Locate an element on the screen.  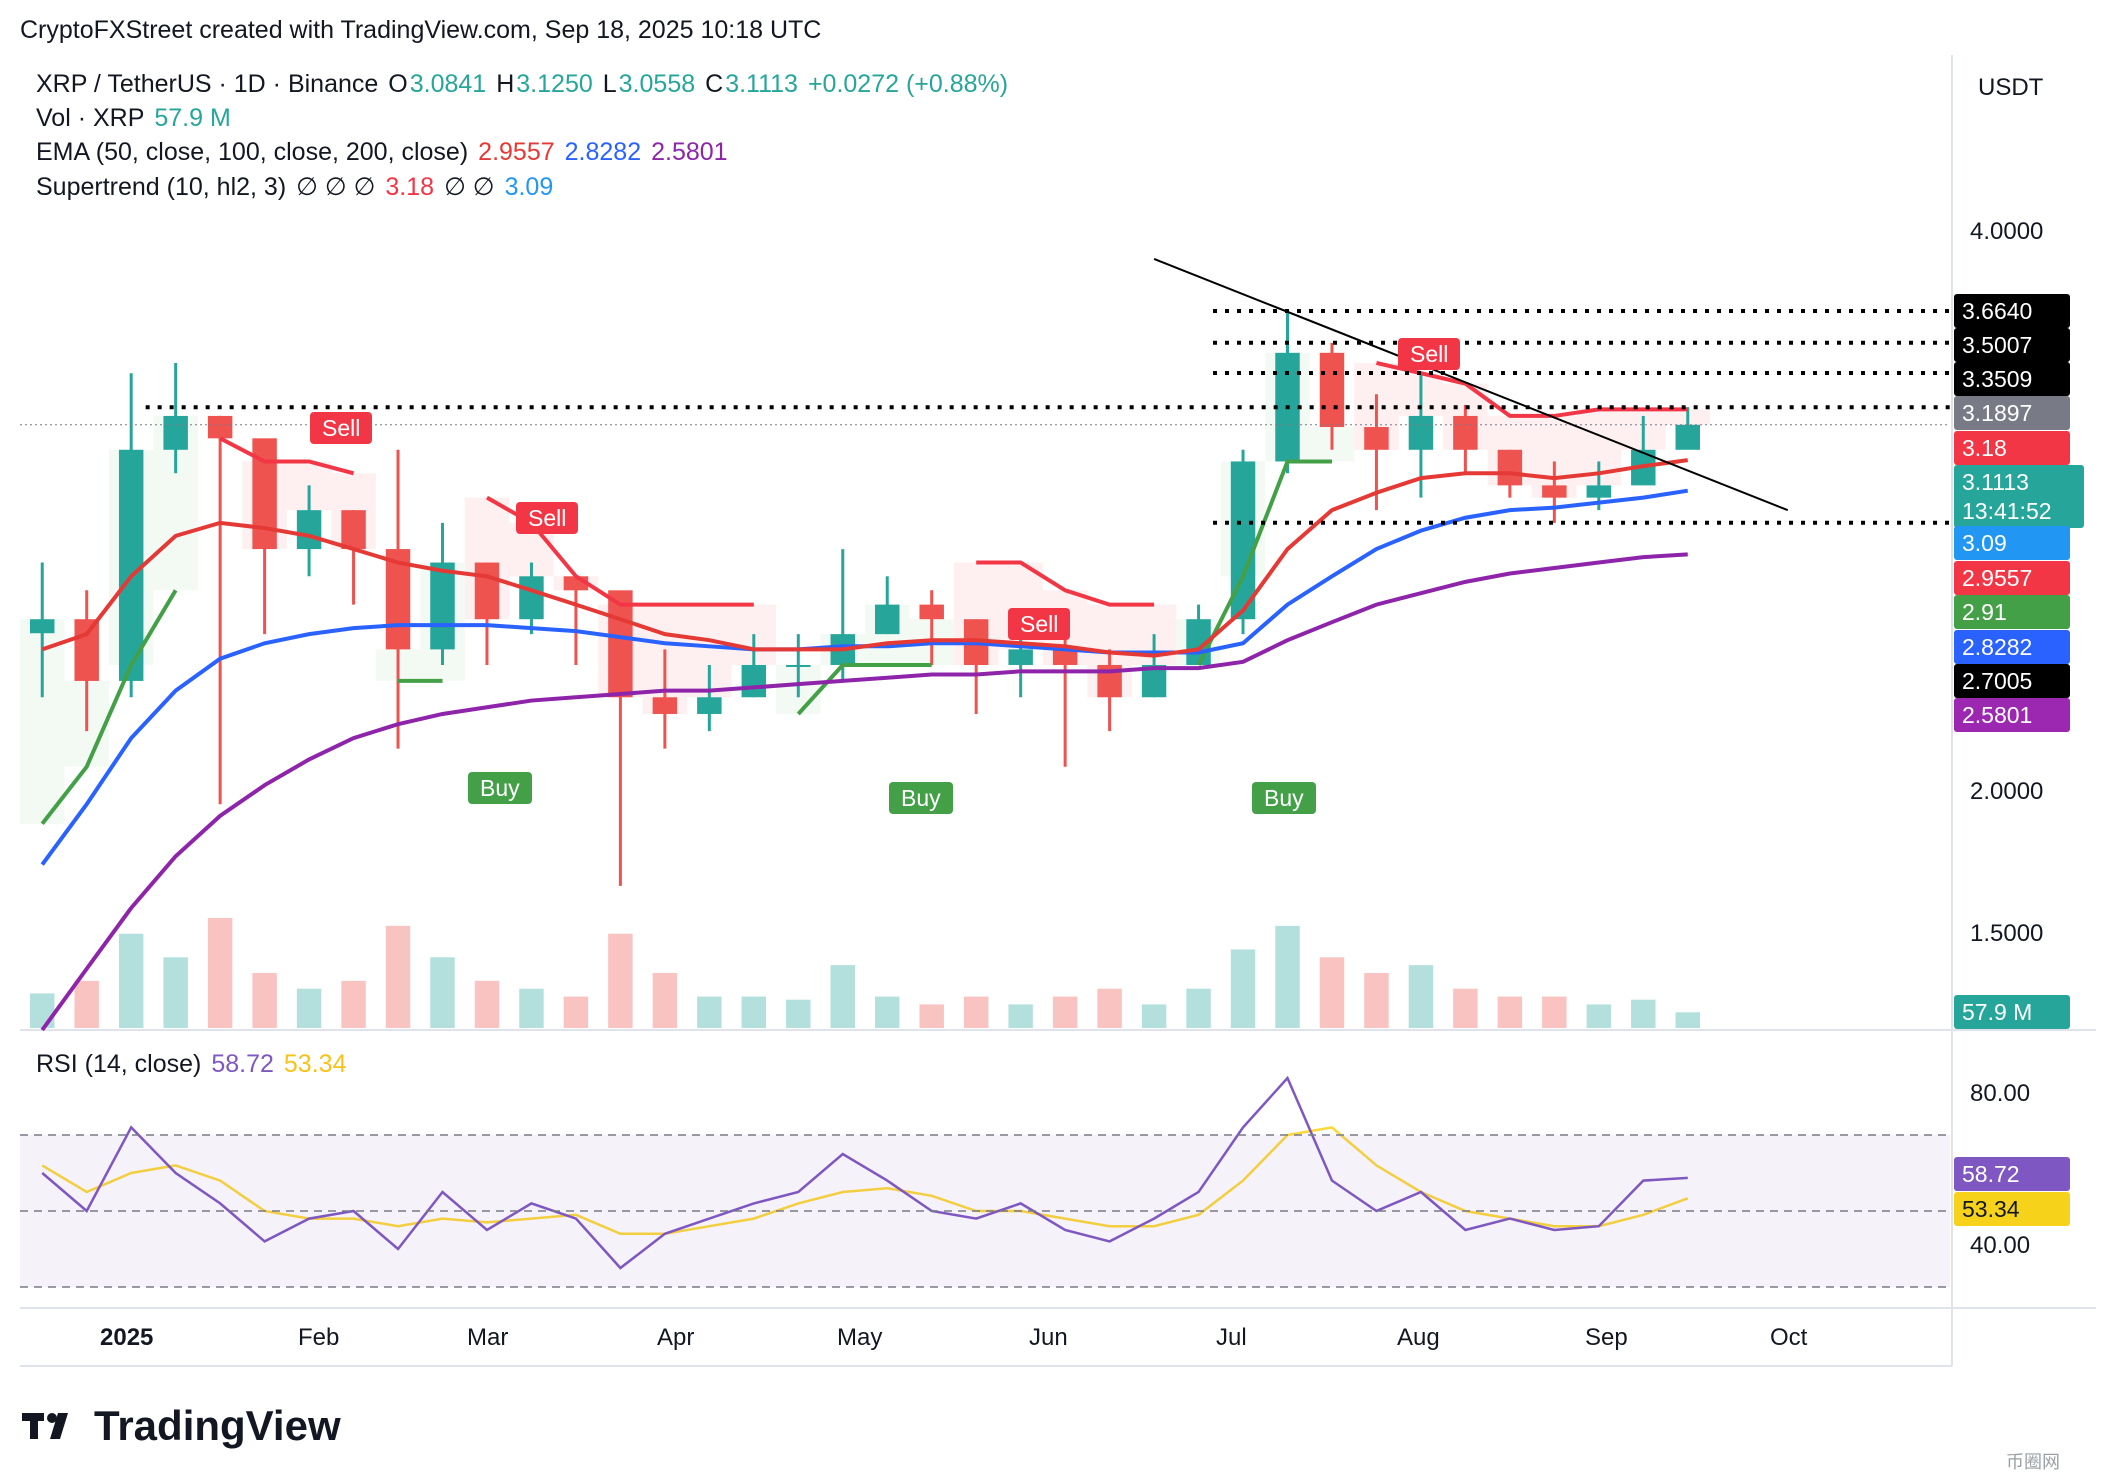
price-tag: 3.09 is located at coordinates (2012, 543).